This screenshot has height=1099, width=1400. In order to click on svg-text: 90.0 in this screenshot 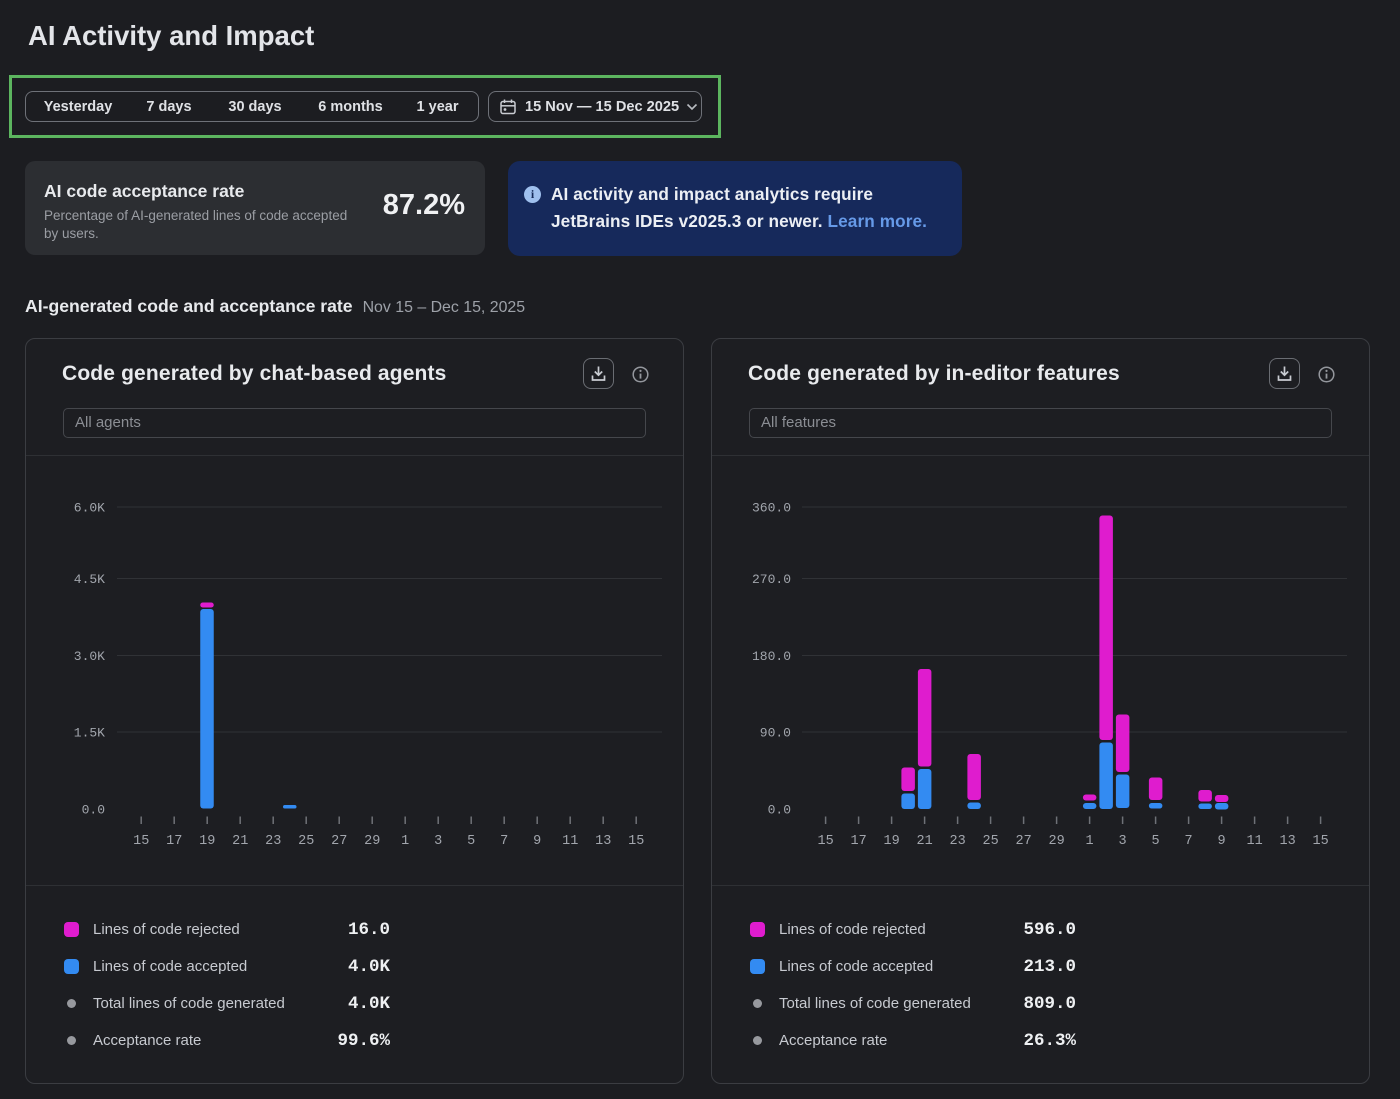, I will do `click(775, 733)`.